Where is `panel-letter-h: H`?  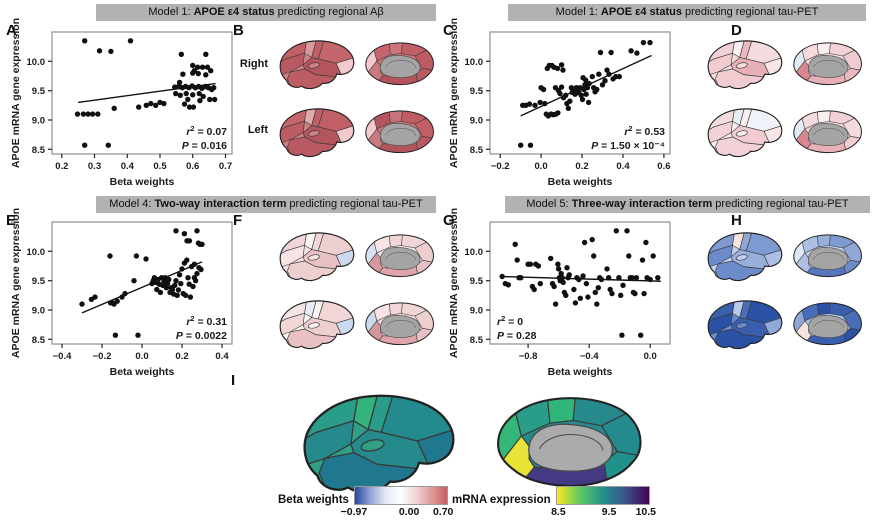 panel-letter-h: H is located at coordinates (736, 220).